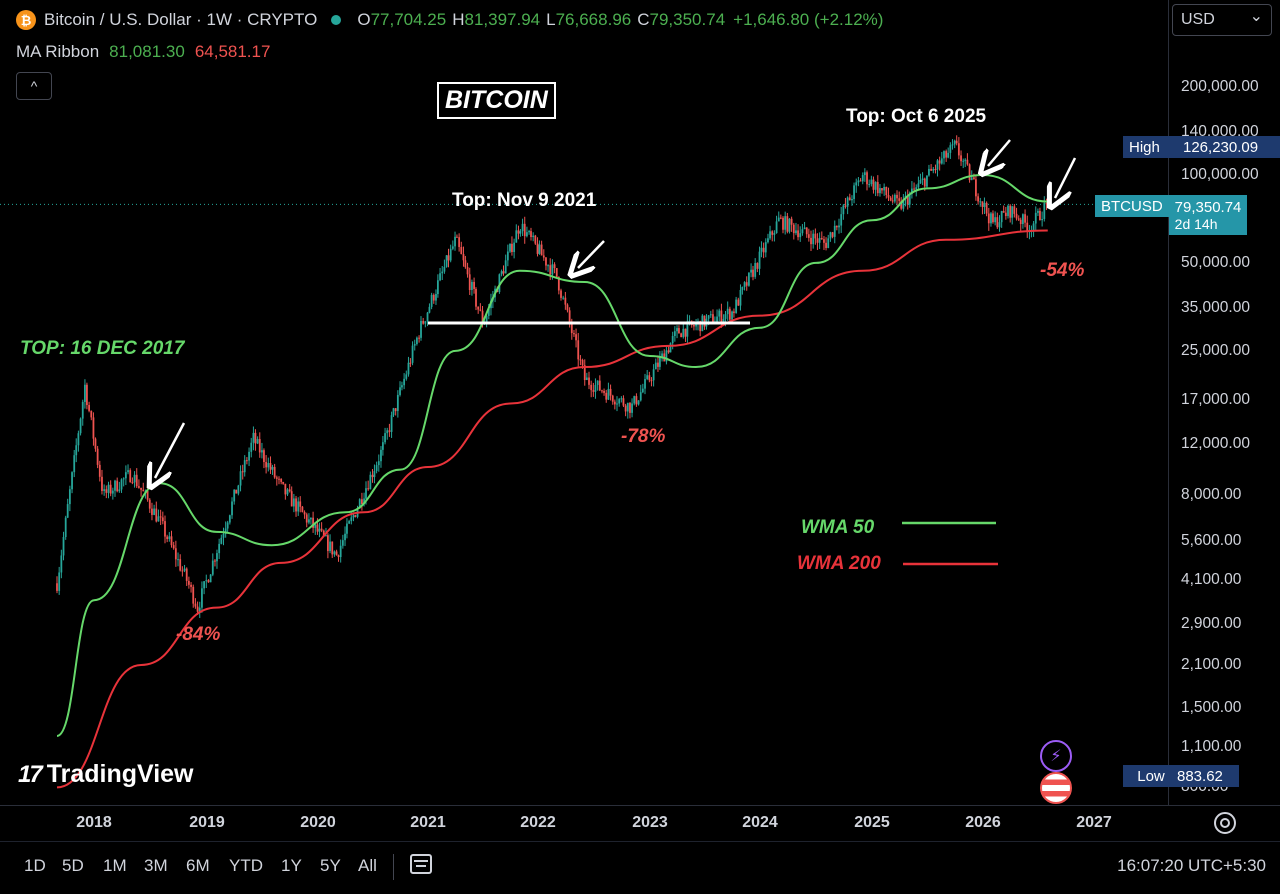 The width and height of the screenshot is (1280, 894). What do you see at coordinates (246, 865) in the screenshot?
I see `timeframe-button: YTD` at bounding box center [246, 865].